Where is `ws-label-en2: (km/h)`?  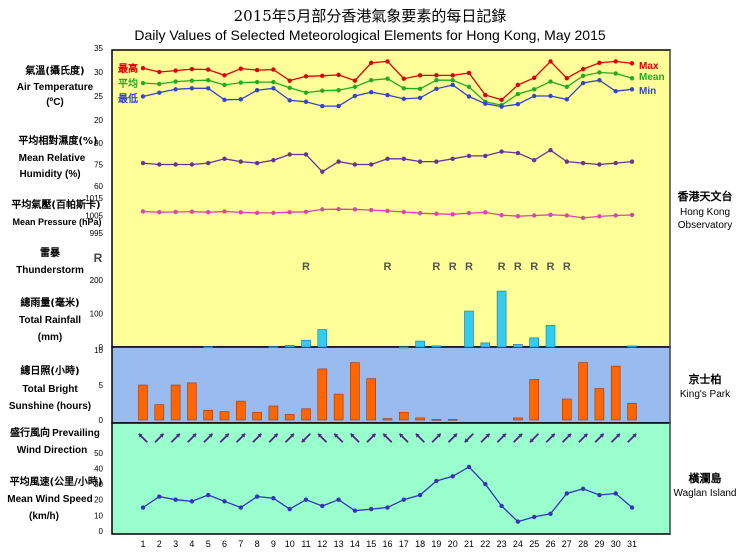
ws-label-en2: (km/h) is located at coordinates (44, 516).